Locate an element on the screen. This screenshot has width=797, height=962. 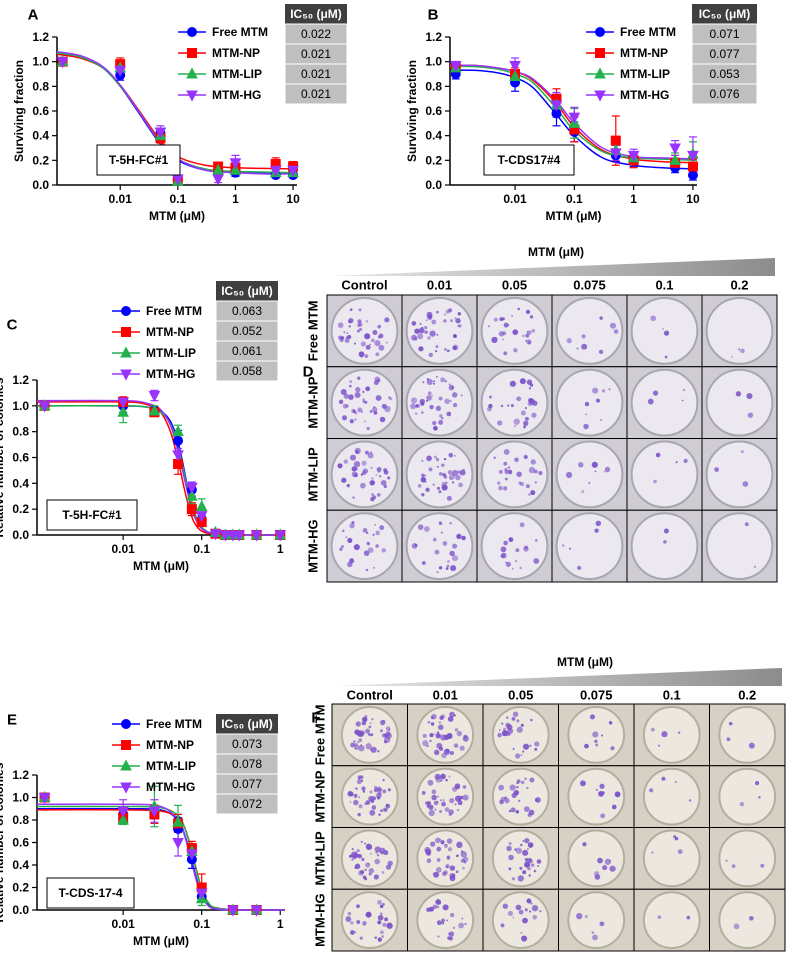
y-tick-label: 1.0 is located at coordinates (20, 798).